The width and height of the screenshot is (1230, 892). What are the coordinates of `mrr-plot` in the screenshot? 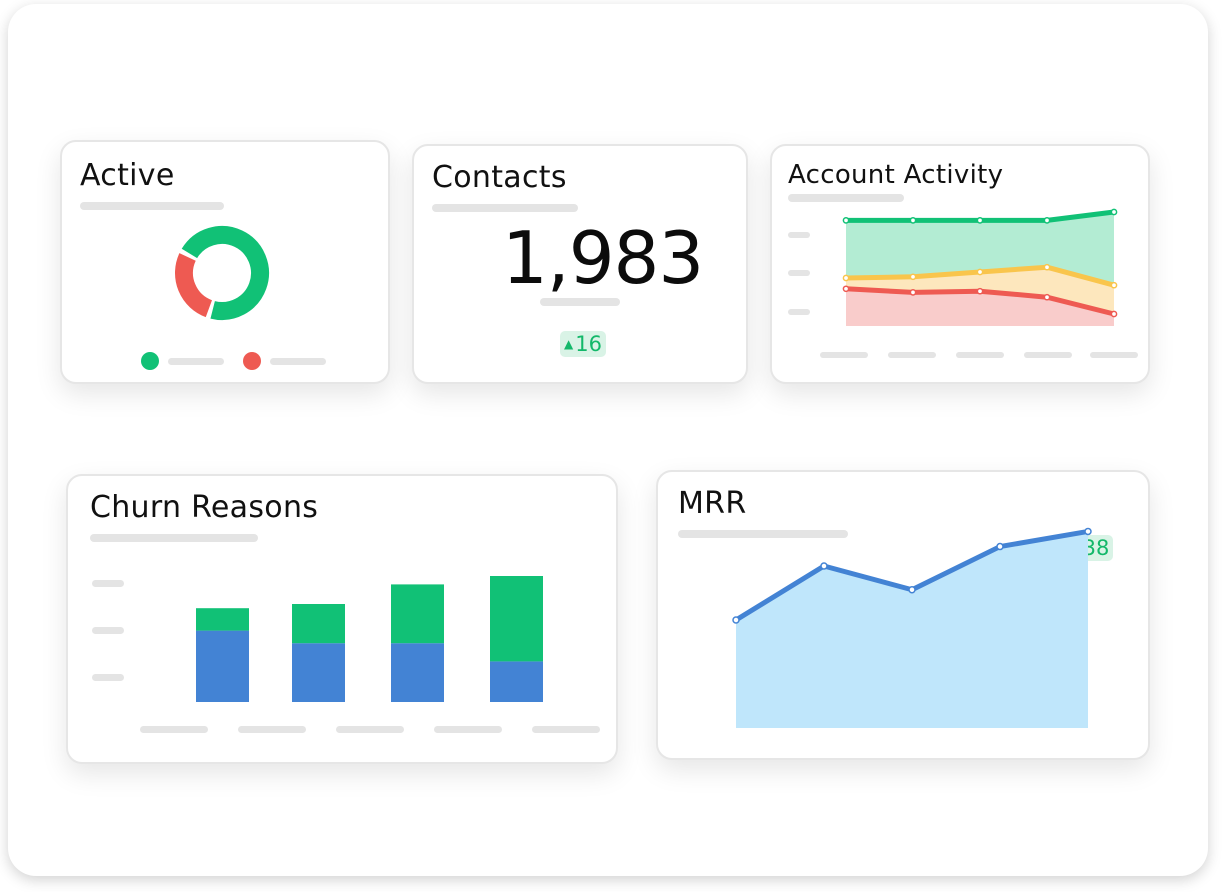 It's located at (912, 627).